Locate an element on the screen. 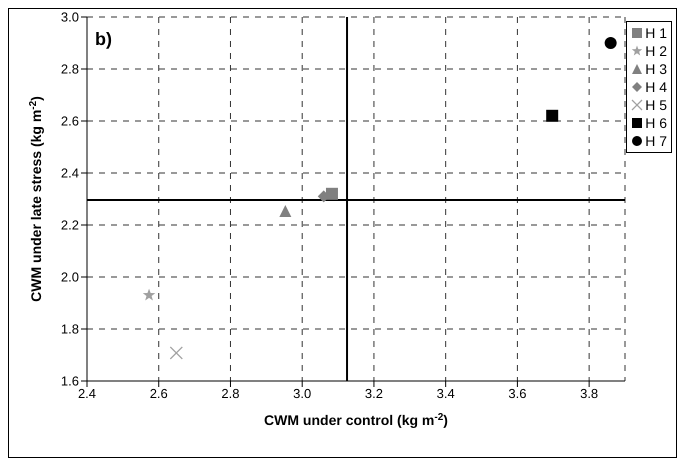 The image size is (683, 464). x-axis-title: CWM under control (kg m$^{-2}$) is located at coordinates (356, 420).